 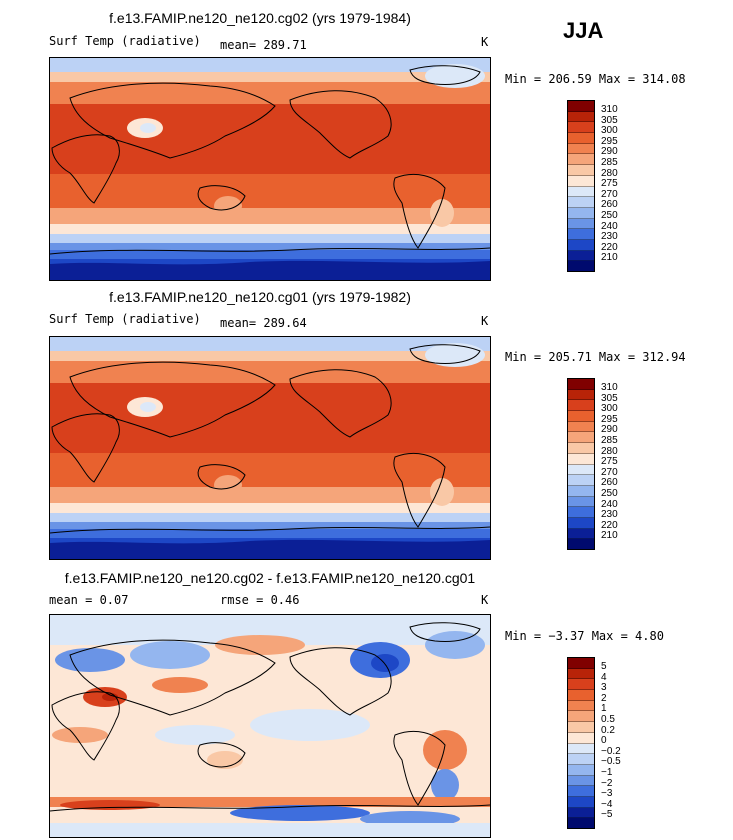 I want to click on panel-2-units: K, so click(x=485, y=321).